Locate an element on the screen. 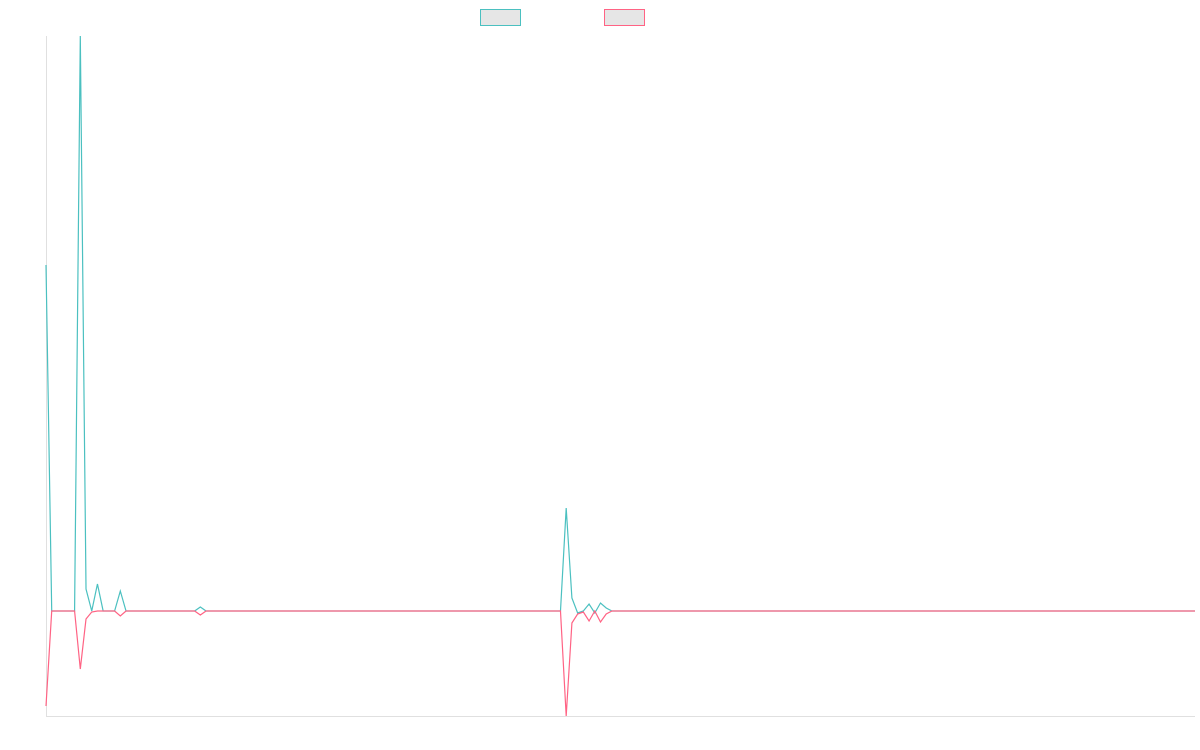 The image size is (1200, 750). series-line is located at coordinates (620, 663).